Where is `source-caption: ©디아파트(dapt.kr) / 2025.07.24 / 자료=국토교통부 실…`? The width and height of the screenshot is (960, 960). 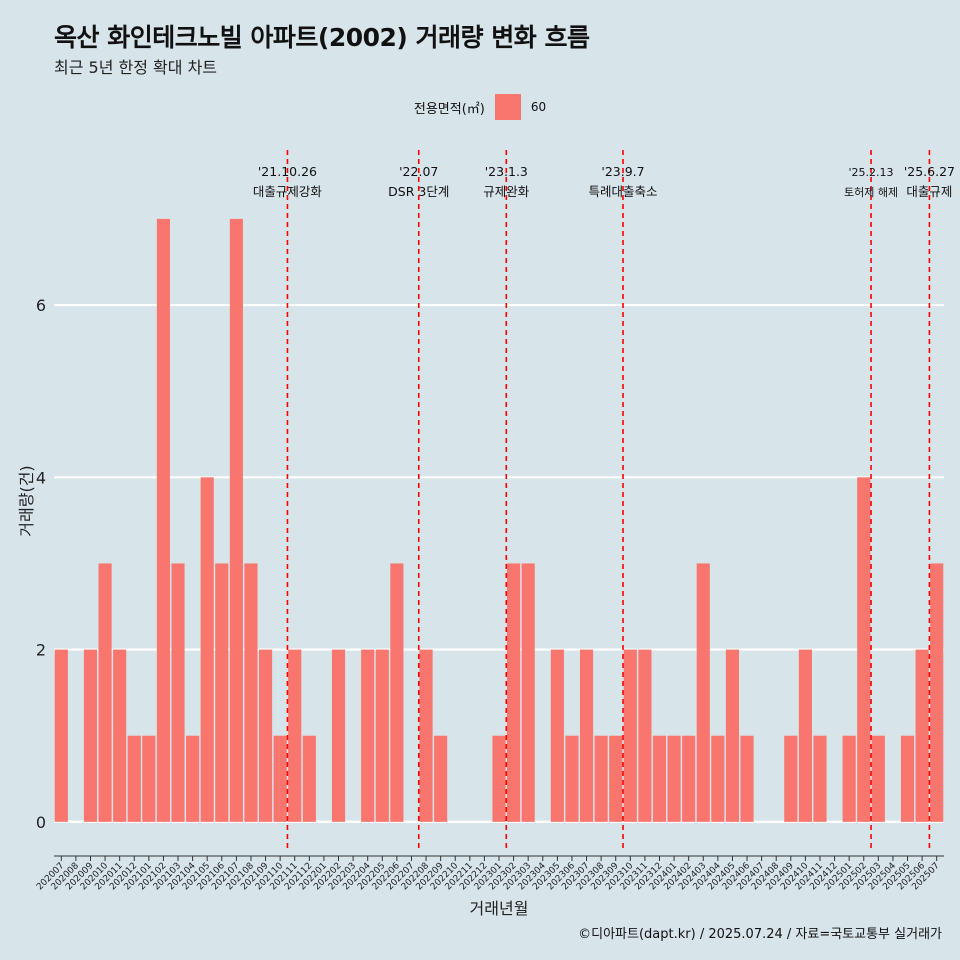 source-caption: ©디아파트(dapt.kr) / 2025.07.24 / 자료=국토교통부 실… is located at coordinates (760, 934).